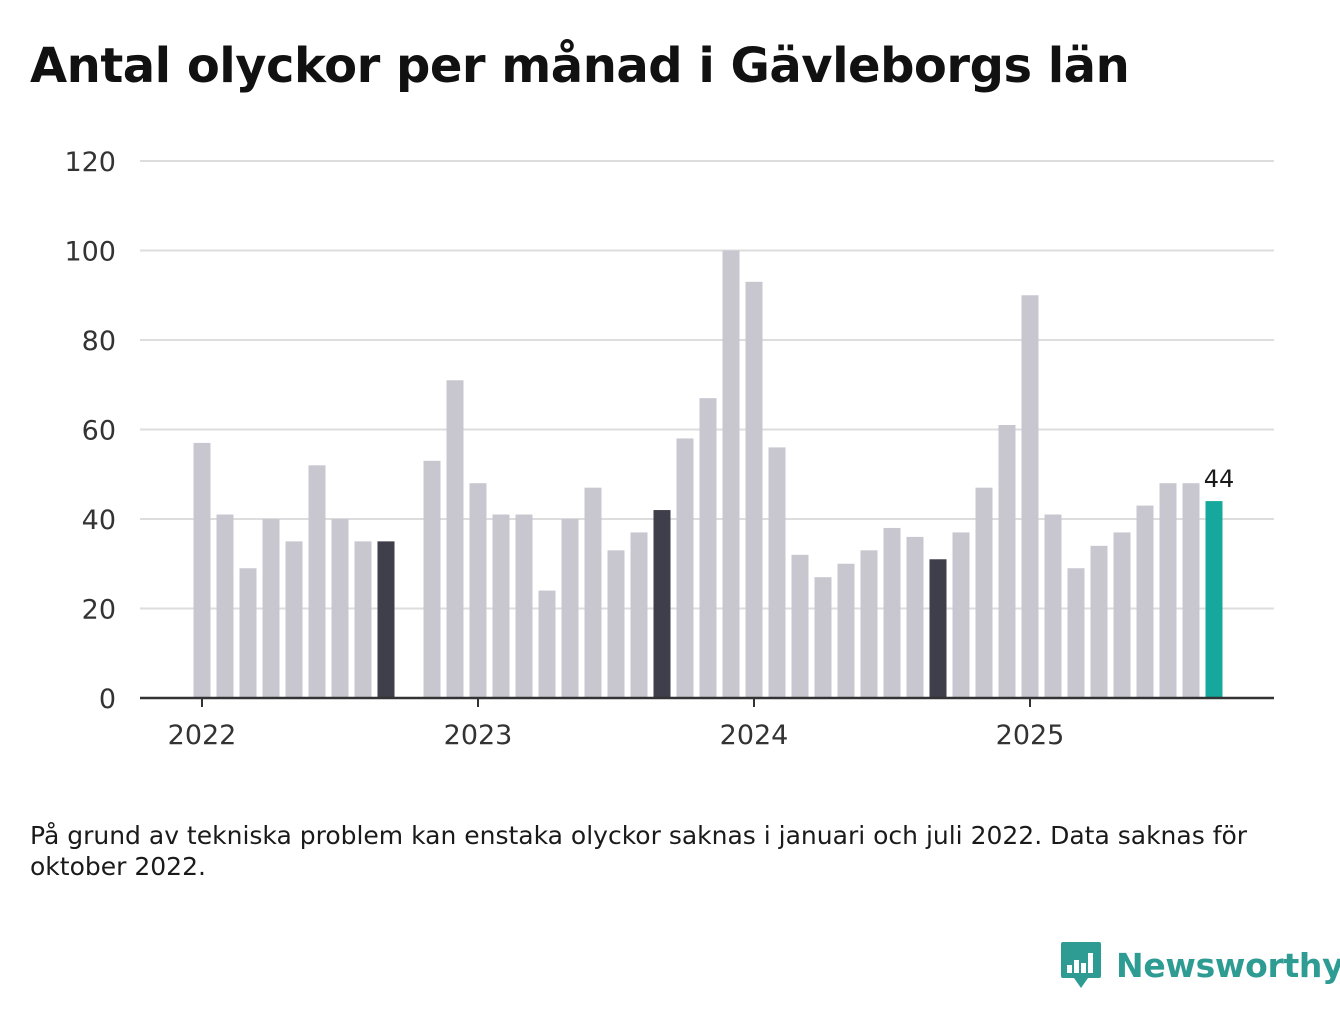 The height and width of the screenshot is (1020, 1340). Describe the element at coordinates (99, 520) in the screenshot. I see `y-tick-label-40: 40` at that location.